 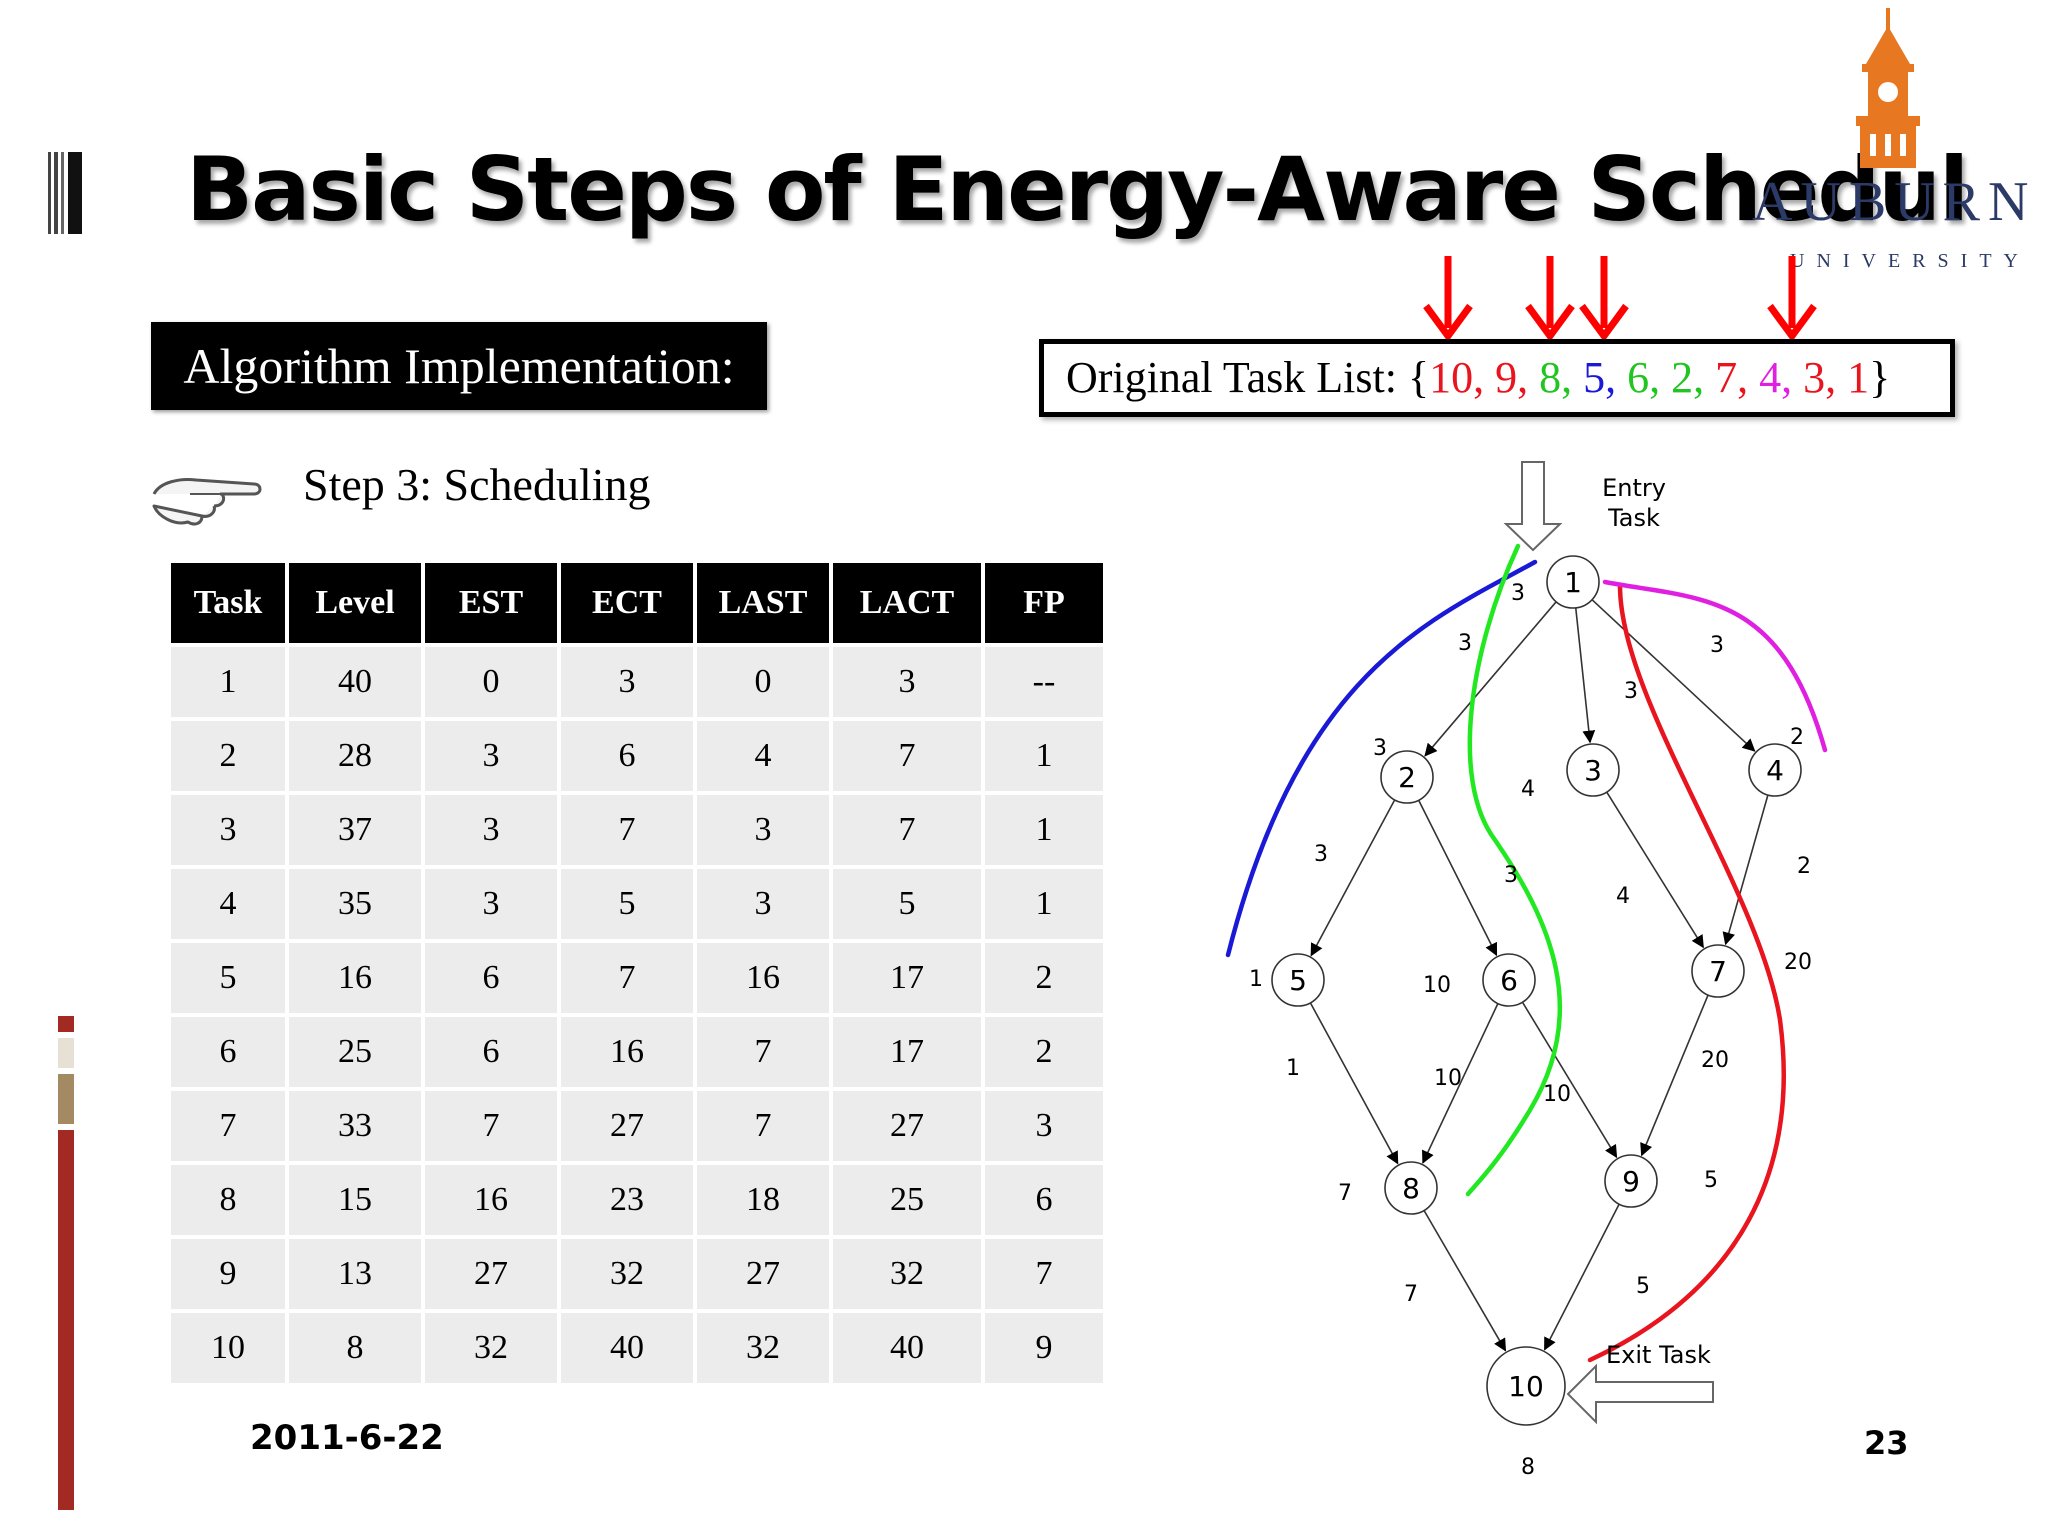 I want to click on table-row: 2 28 3 6 4 7 1, so click(x=637, y=758).